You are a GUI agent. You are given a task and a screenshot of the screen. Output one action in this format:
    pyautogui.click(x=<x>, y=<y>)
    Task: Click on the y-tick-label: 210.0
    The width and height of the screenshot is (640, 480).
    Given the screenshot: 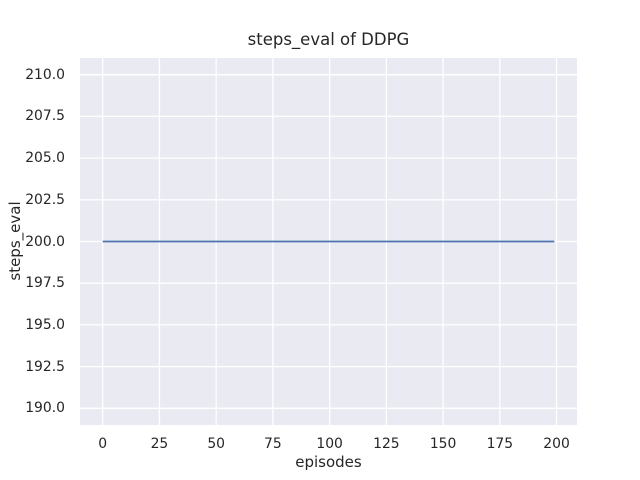 What is the action you would take?
    pyautogui.click(x=45, y=74)
    